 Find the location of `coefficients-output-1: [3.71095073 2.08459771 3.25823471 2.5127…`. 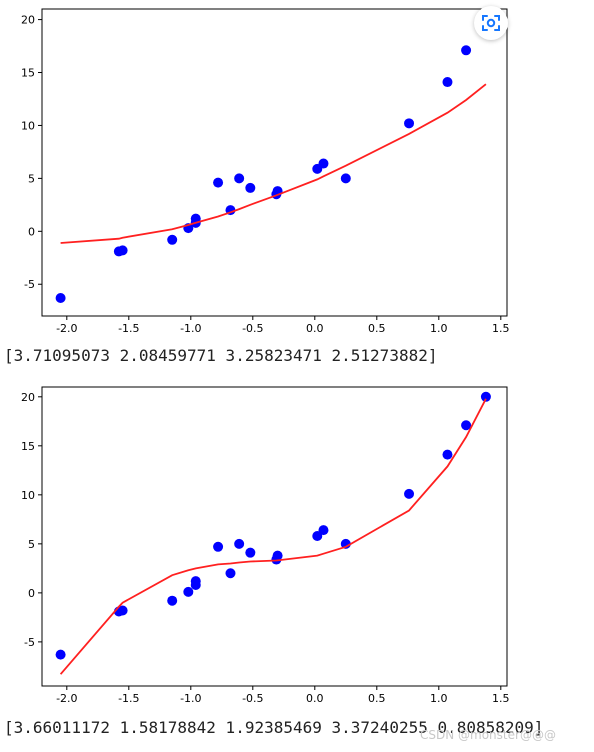

coefficients-output-1: [3.71095073 2.08459771 3.25823471 2.5127… is located at coordinates (221, 355).